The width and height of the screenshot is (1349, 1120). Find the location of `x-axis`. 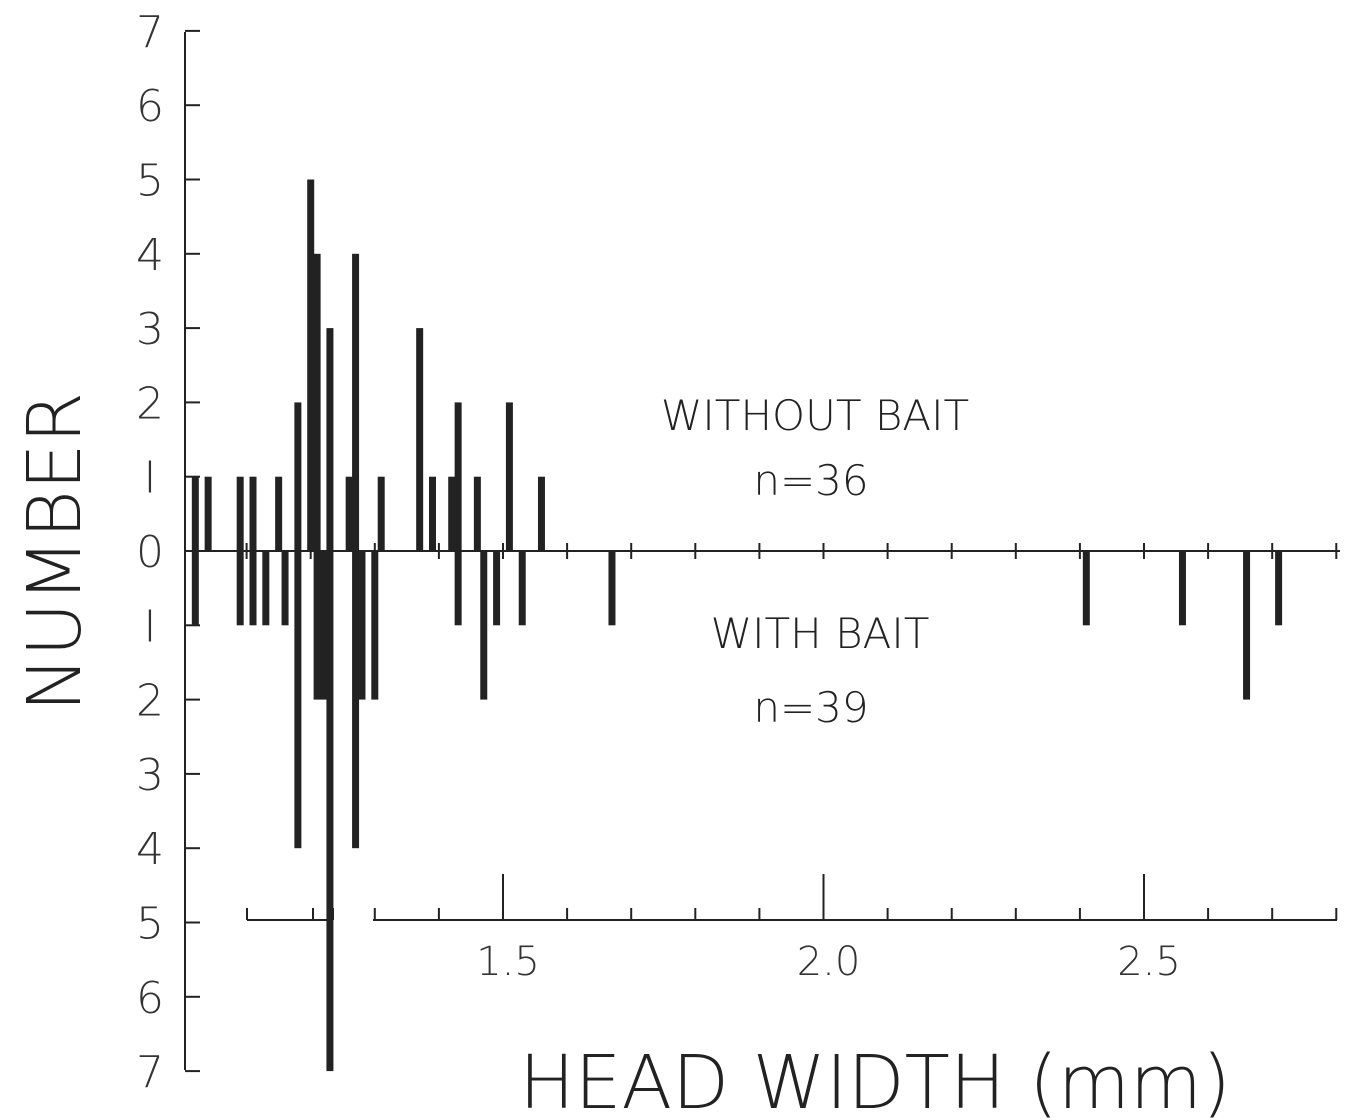

x-axis is located at coordinates (792, 897).